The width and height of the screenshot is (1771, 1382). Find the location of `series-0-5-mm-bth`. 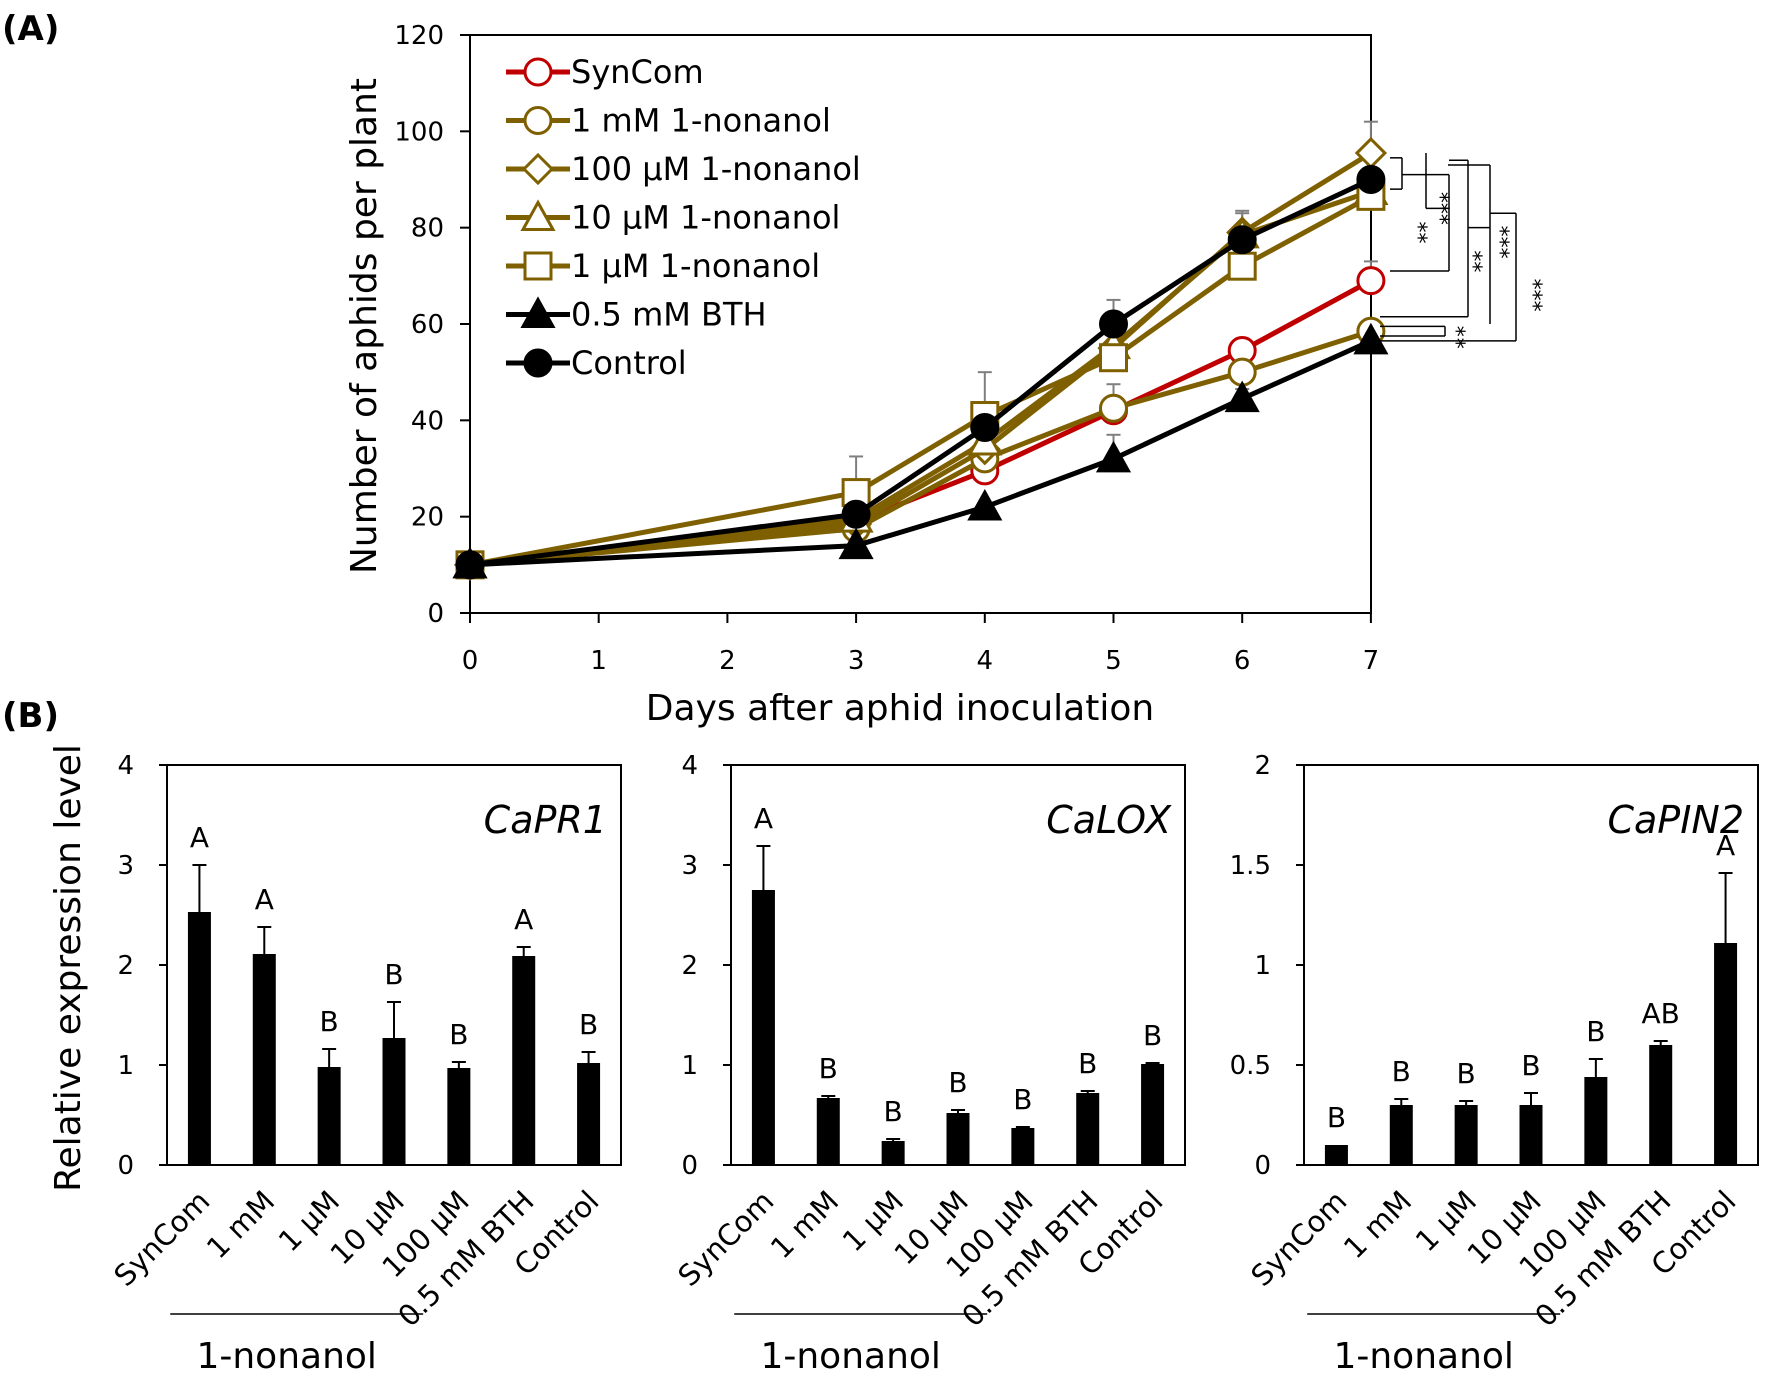

series-0-5-mm-bth is located at coordinates (920, 450).